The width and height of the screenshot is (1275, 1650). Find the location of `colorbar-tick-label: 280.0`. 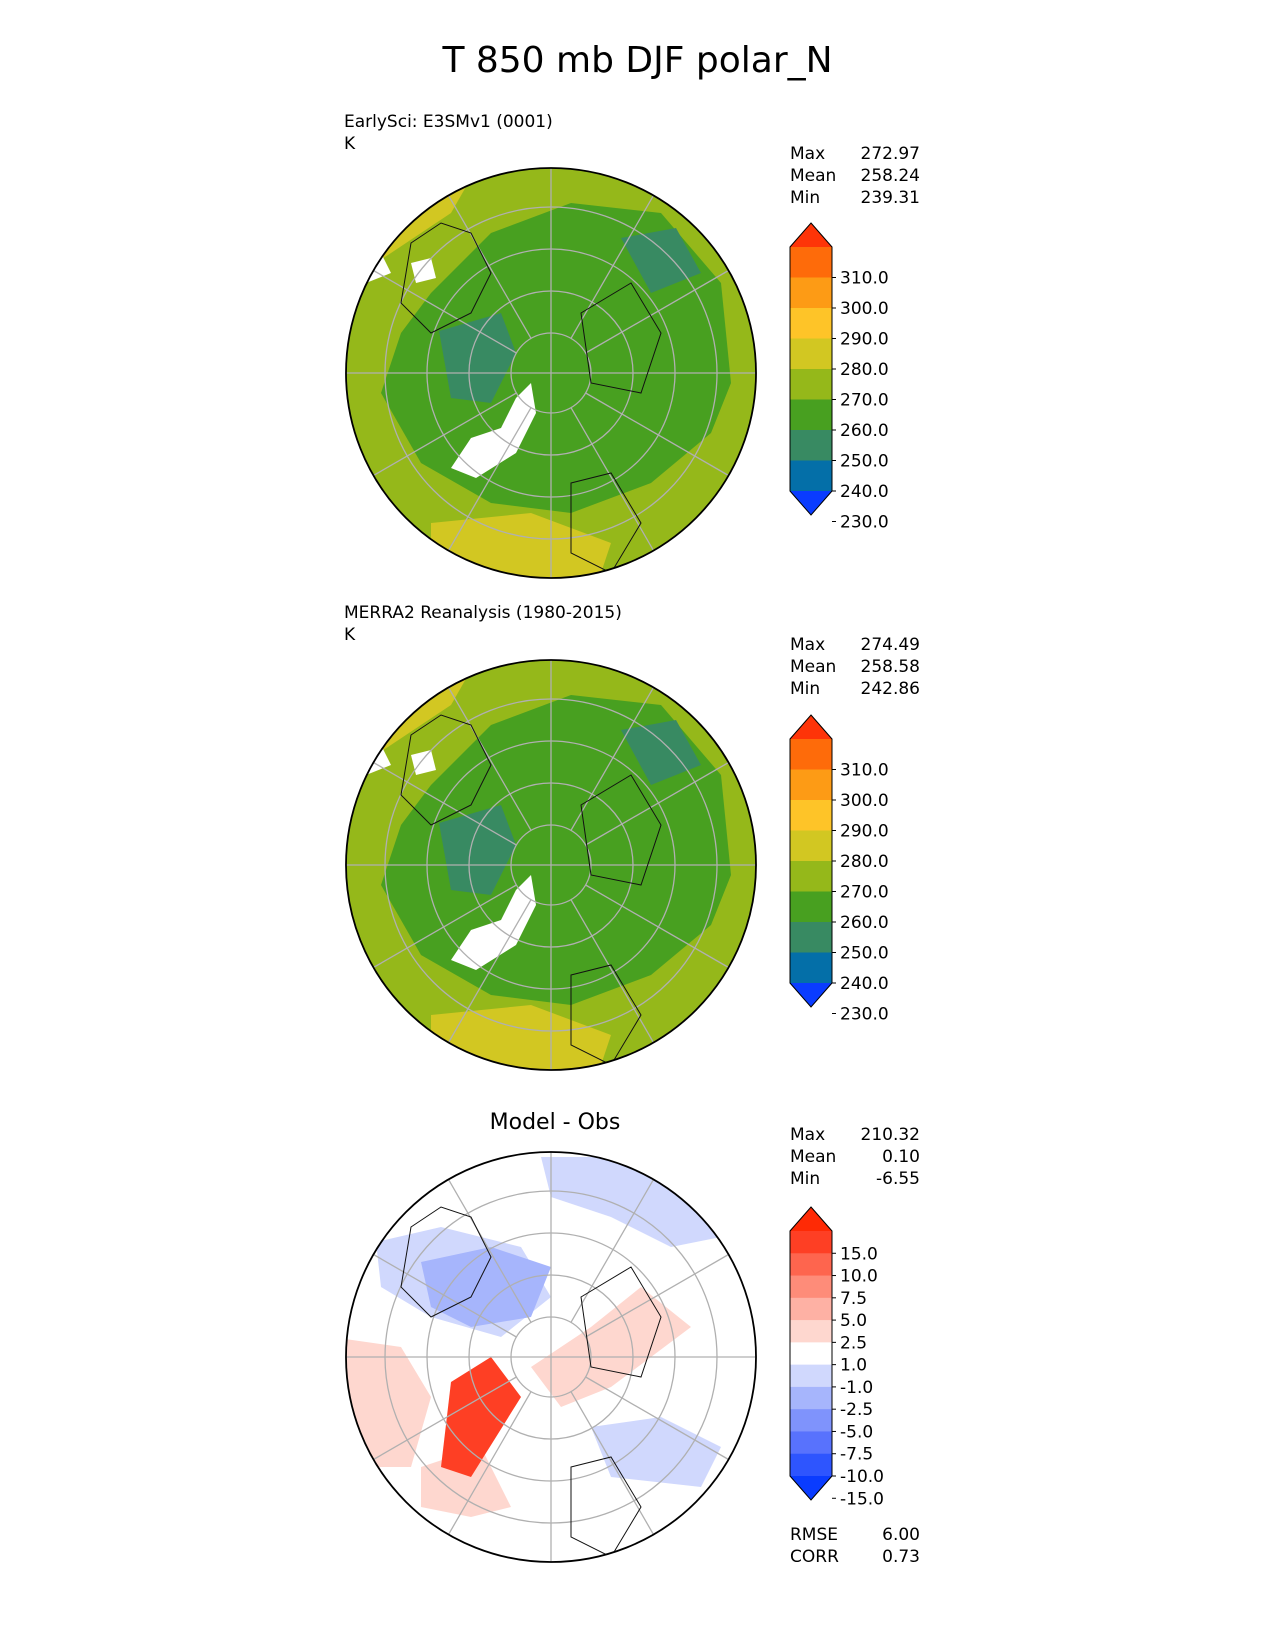

colorbar-tick-label: 280.0 is located at coordinates (864, 370).